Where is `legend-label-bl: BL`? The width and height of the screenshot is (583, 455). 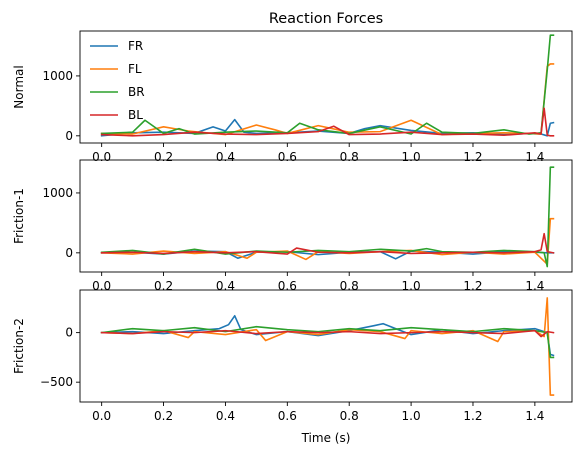
legend-label-bl: BL is located at coordinates (135, 115).